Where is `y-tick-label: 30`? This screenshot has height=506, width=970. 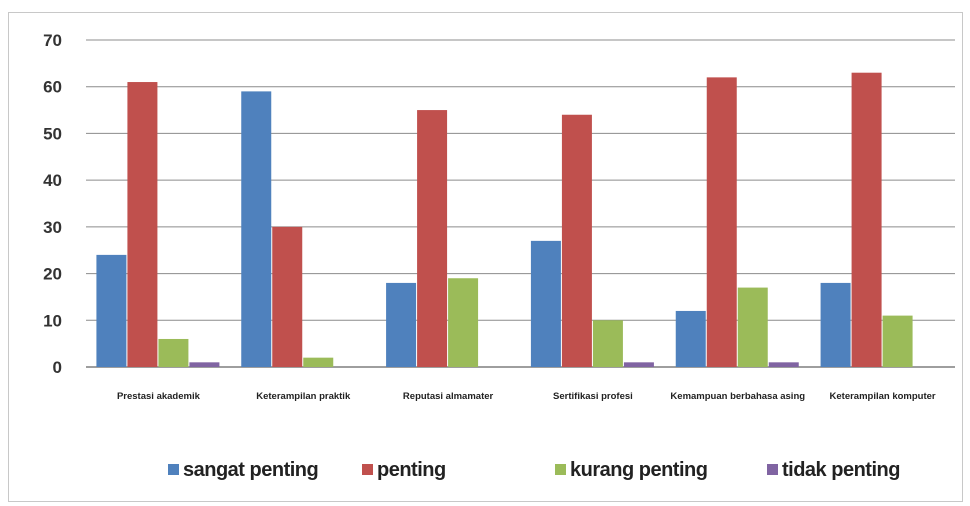
y-tick-label: 30 is located at coordinates (52, 227).